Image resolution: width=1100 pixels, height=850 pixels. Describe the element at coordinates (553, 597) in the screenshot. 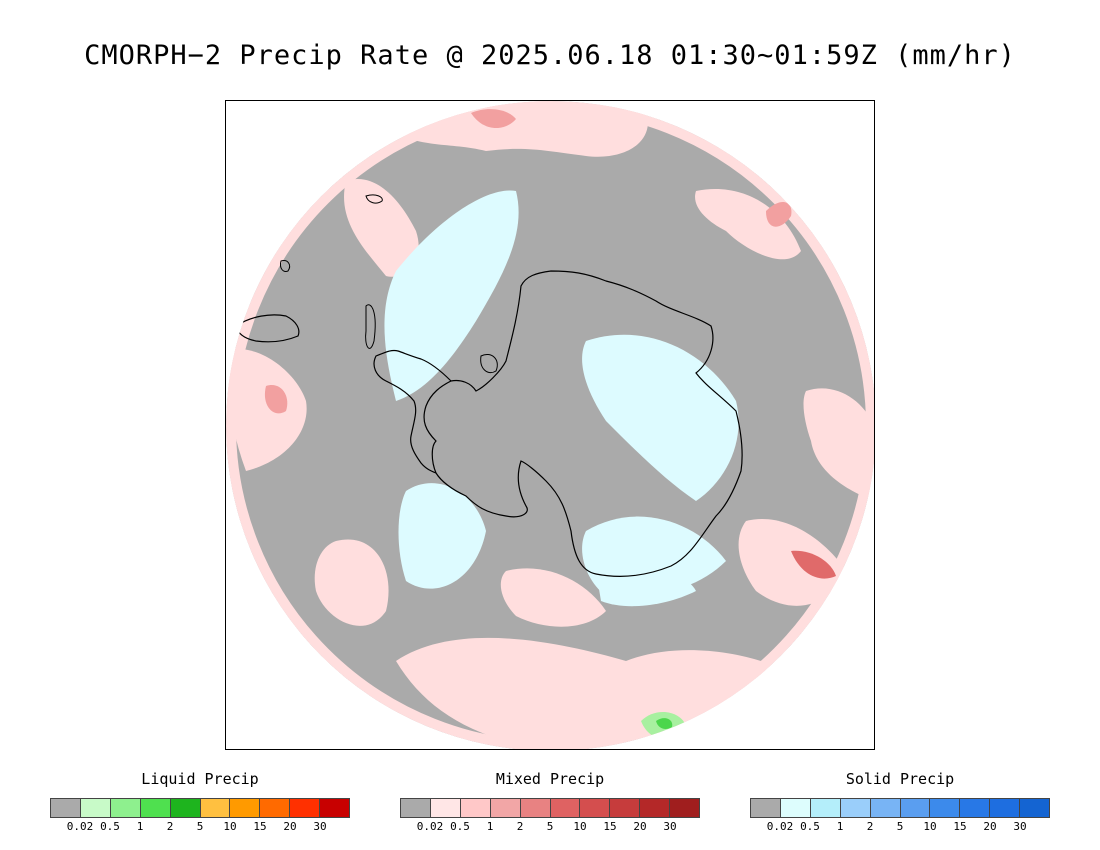

I see `mixed-area-bottom-center` at that location.